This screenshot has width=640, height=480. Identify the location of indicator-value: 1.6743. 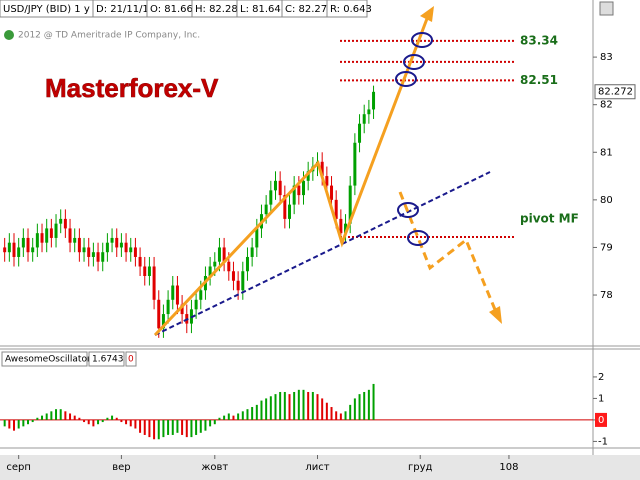
(108, 360).